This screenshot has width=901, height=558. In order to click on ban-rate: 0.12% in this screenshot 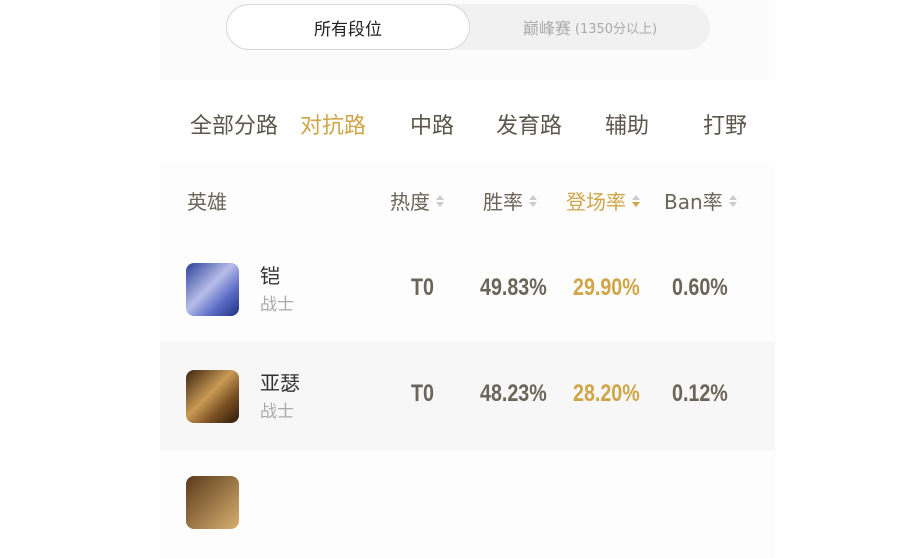, I will do `click(700, 393)`.